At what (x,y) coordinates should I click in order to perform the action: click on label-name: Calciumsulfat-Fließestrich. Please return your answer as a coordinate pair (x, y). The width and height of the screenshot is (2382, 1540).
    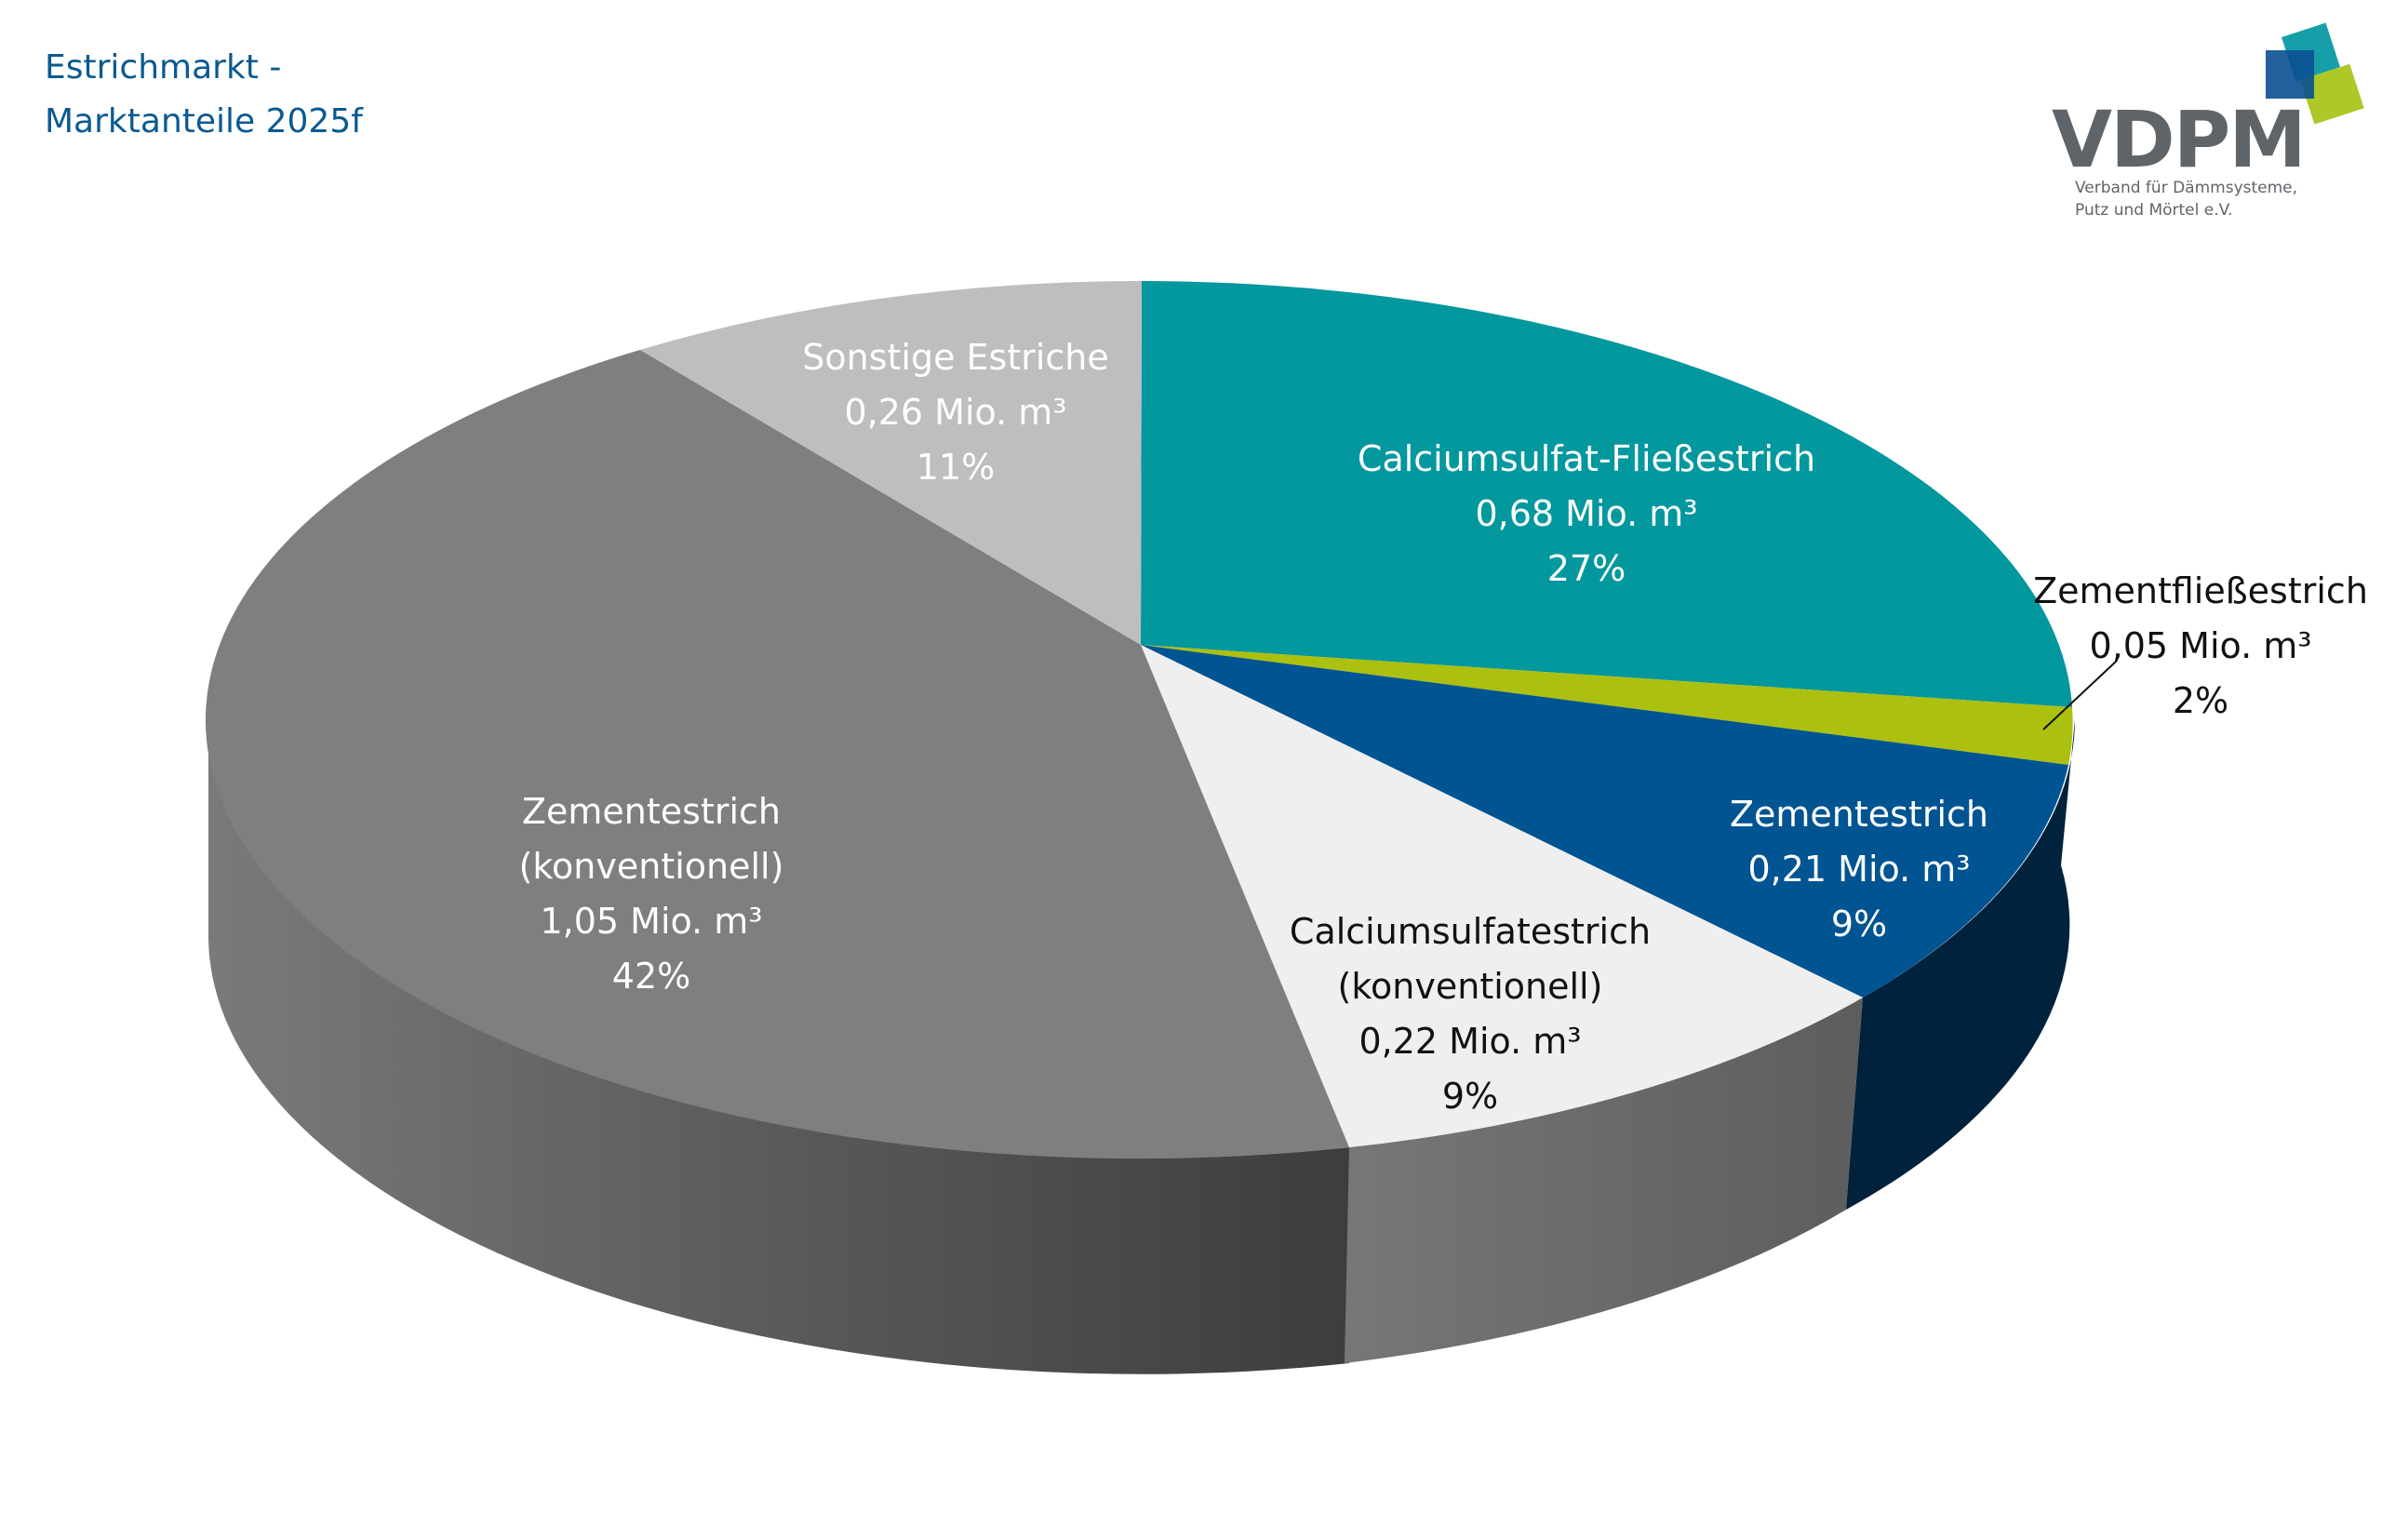
    Looking at the image, I should click on (1586, 458).